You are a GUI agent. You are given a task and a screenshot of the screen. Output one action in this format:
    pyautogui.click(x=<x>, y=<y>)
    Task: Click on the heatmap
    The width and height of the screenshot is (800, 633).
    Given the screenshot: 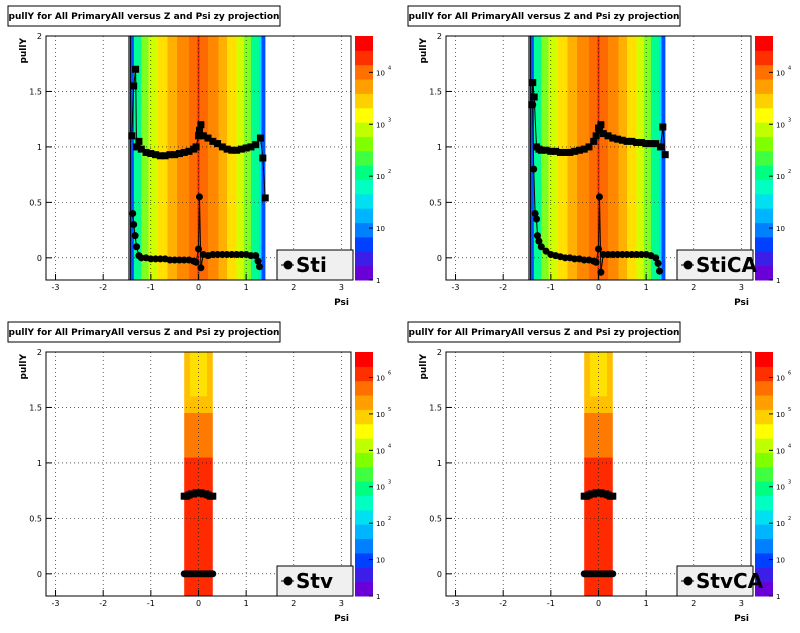 What is the action you would take?
    pyautogui.click(x=197, y=158)
    